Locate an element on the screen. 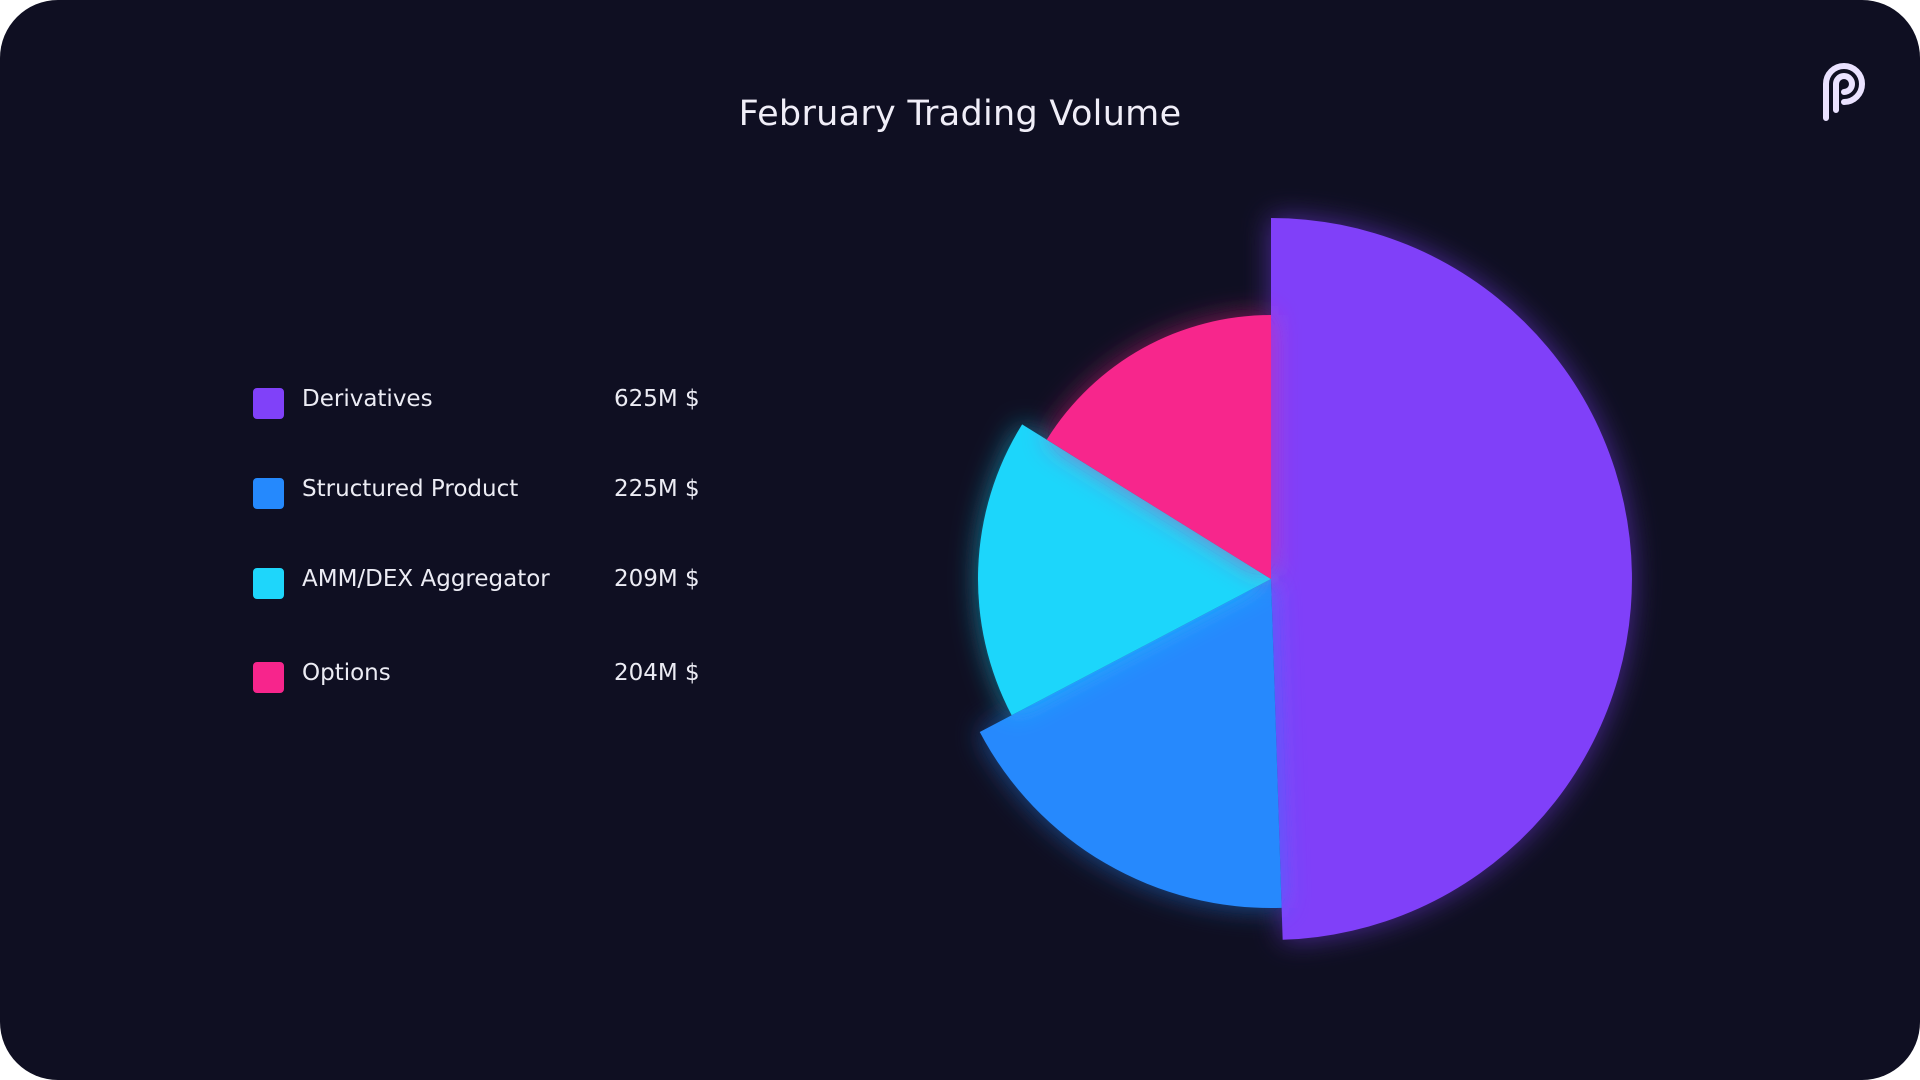 This screenshot has width=1920, height=1080. legend-label: Structured Product is located at coordinates (410, 489).